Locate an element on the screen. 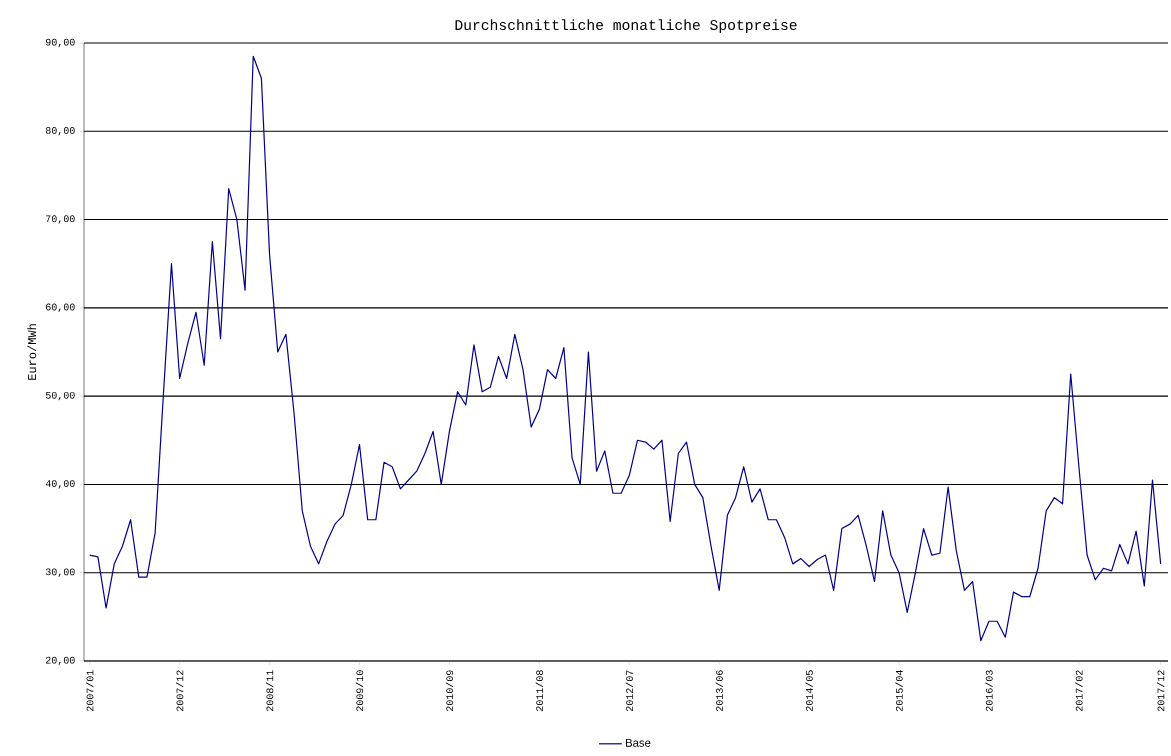 The image size is (1171, 756). x-tick-label: 2012/07 is located at coordinates (629, 690).